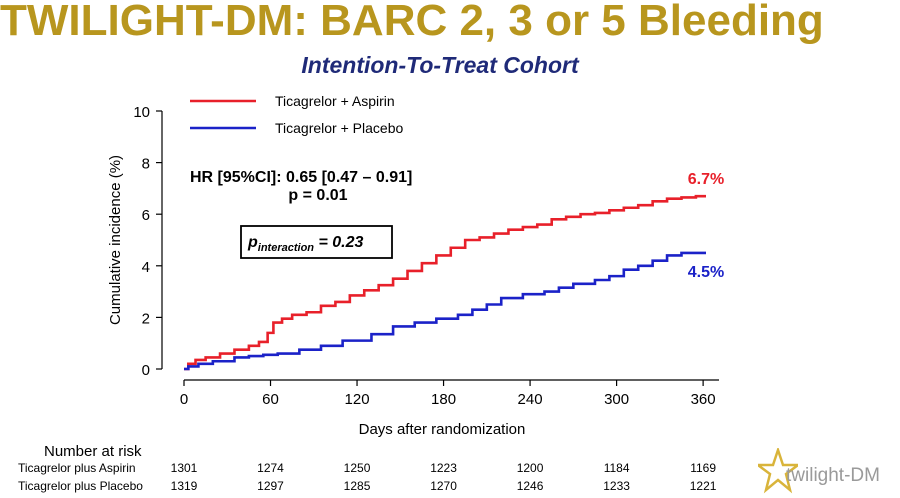  What do you see at coordinates (93, 451) in the screenshot?
I see `risk-table-header: Number at risk` at bounding box center [93, 451].